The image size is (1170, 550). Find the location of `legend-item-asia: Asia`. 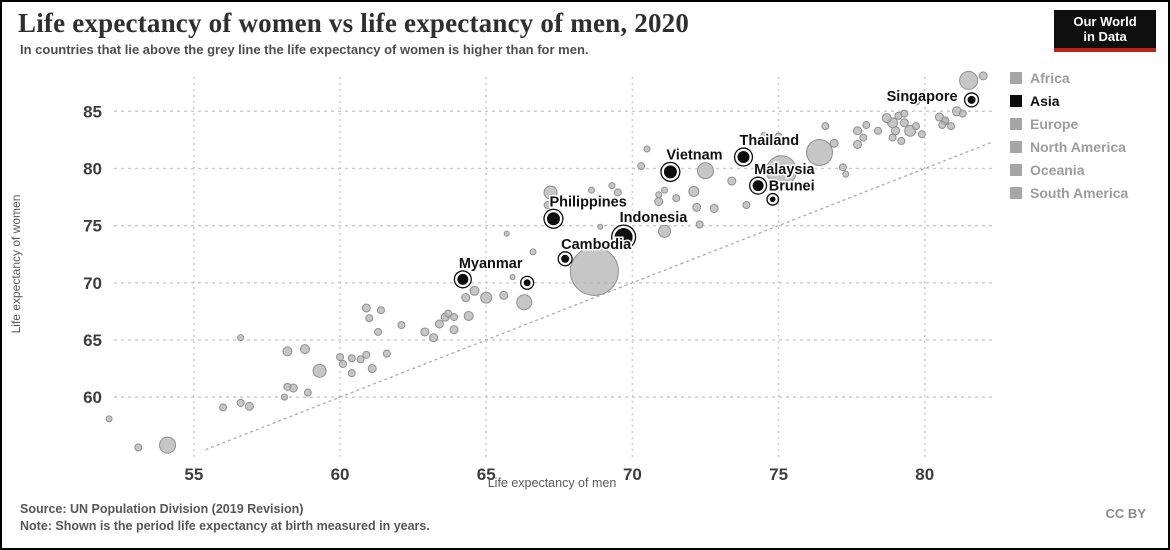

legend-item-asia: Asia is located at coordinates (1069, 101).